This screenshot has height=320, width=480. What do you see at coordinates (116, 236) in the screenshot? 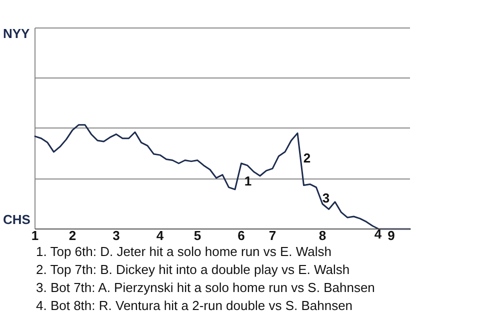
I see `x-tick-label: 3` at bounding box center [116, 236].